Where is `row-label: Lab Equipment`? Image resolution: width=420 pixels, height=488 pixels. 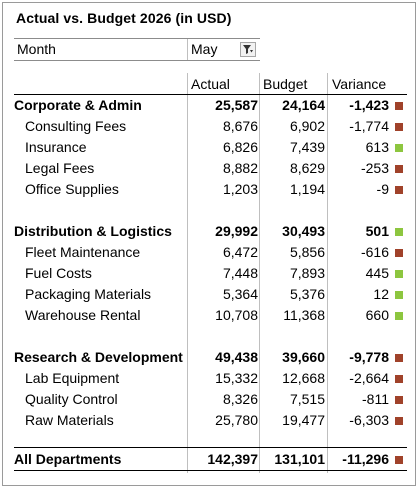
row-label: Lab Equipment is located at coordinates (72, 378).